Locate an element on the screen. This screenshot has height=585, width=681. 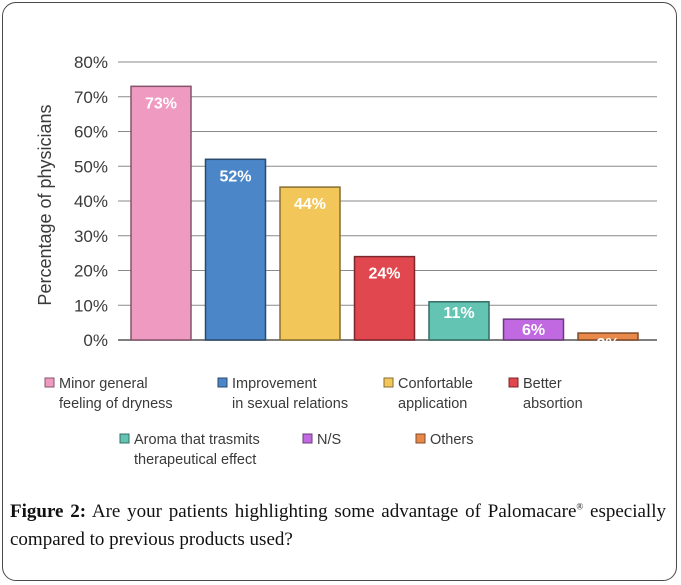
legend-label: Minor general is located at coordinates (103, 384).